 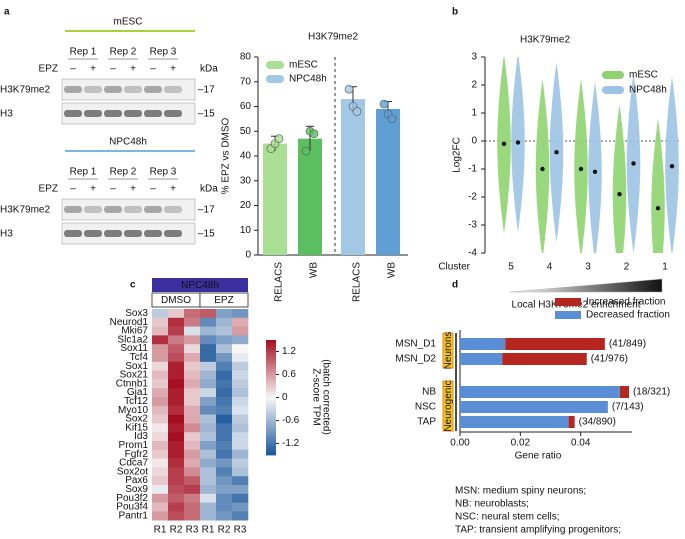 I want to click on row-label: Sox2ot, so click(x=132, y=471).